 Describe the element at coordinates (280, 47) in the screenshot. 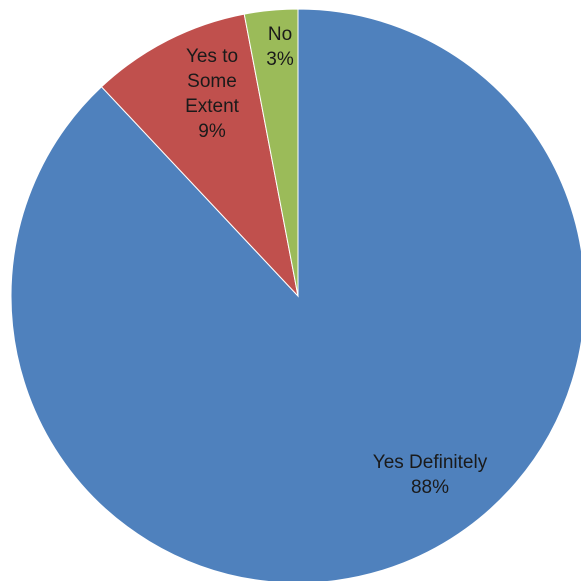

I see `data-label-no: No 3%` at that location.